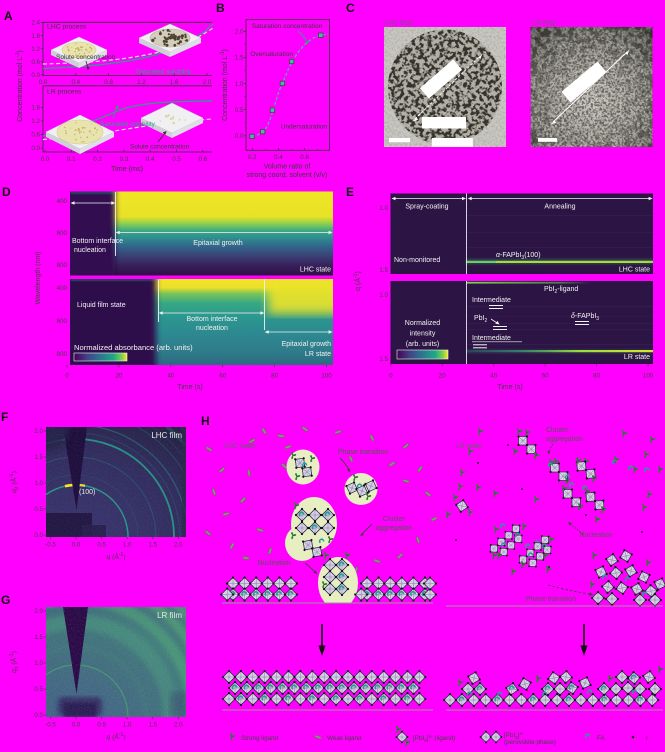 Image resolution: width=665 pixels, height=752 pixels. Describe the element at coordinates (287, 167) in the screenshot. I see `svg-text: Volume ratio of` at that location.